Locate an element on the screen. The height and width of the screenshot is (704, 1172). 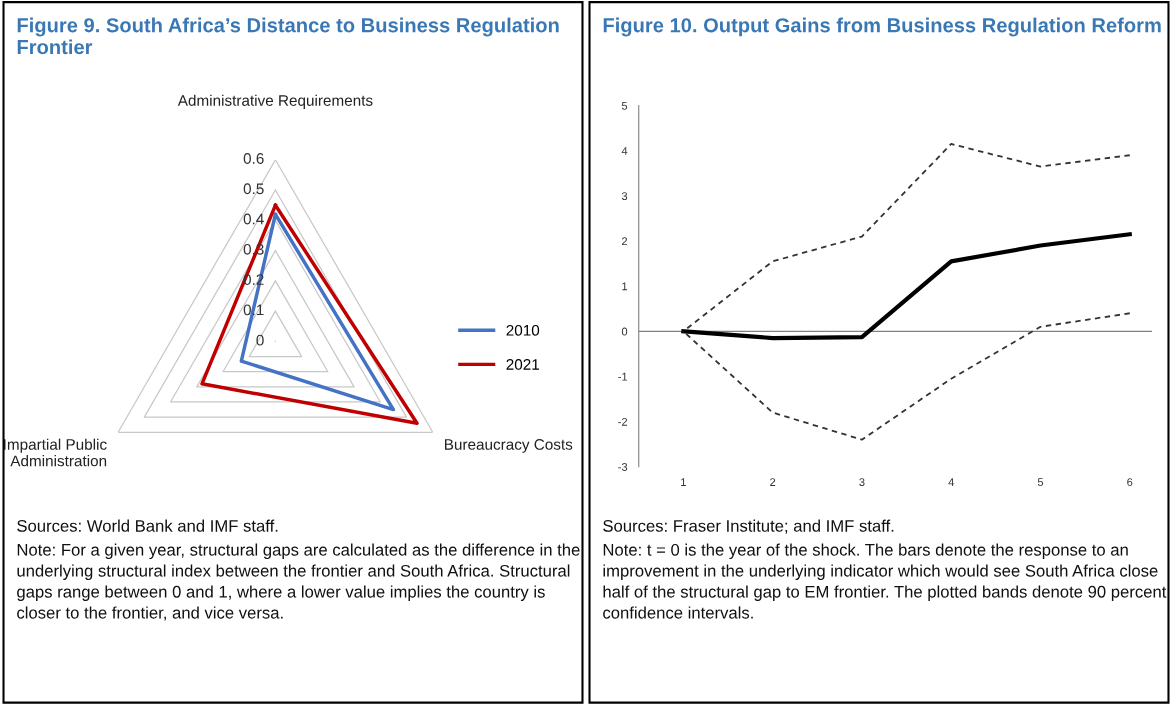
x-tick-label: 3 is located at coordinates (862, 482).